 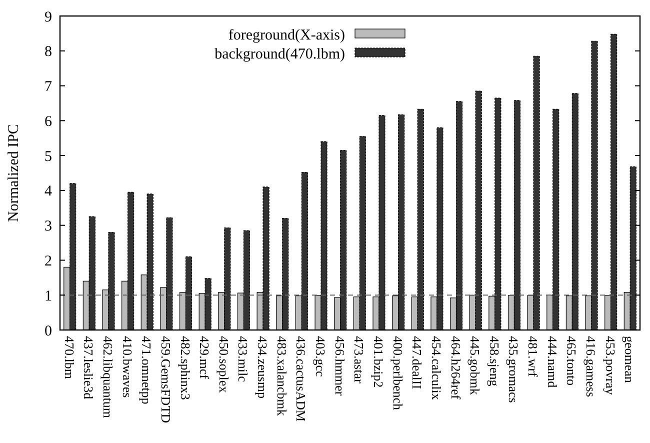 What do you see at coordinates (48, 296) in the screenshot?
I see `y-tick-label: 1` at bounding box center [48, 296].